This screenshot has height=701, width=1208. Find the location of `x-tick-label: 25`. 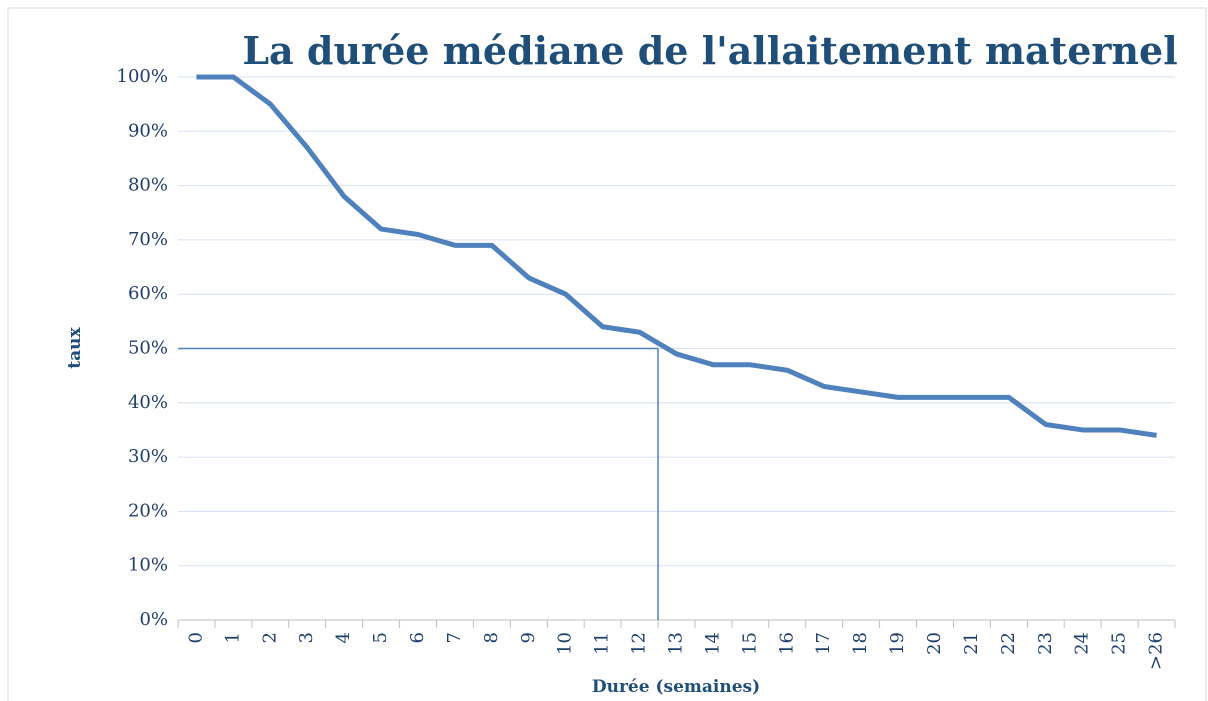

x-tick-label: 25 is located at coordinates (1119, 643).